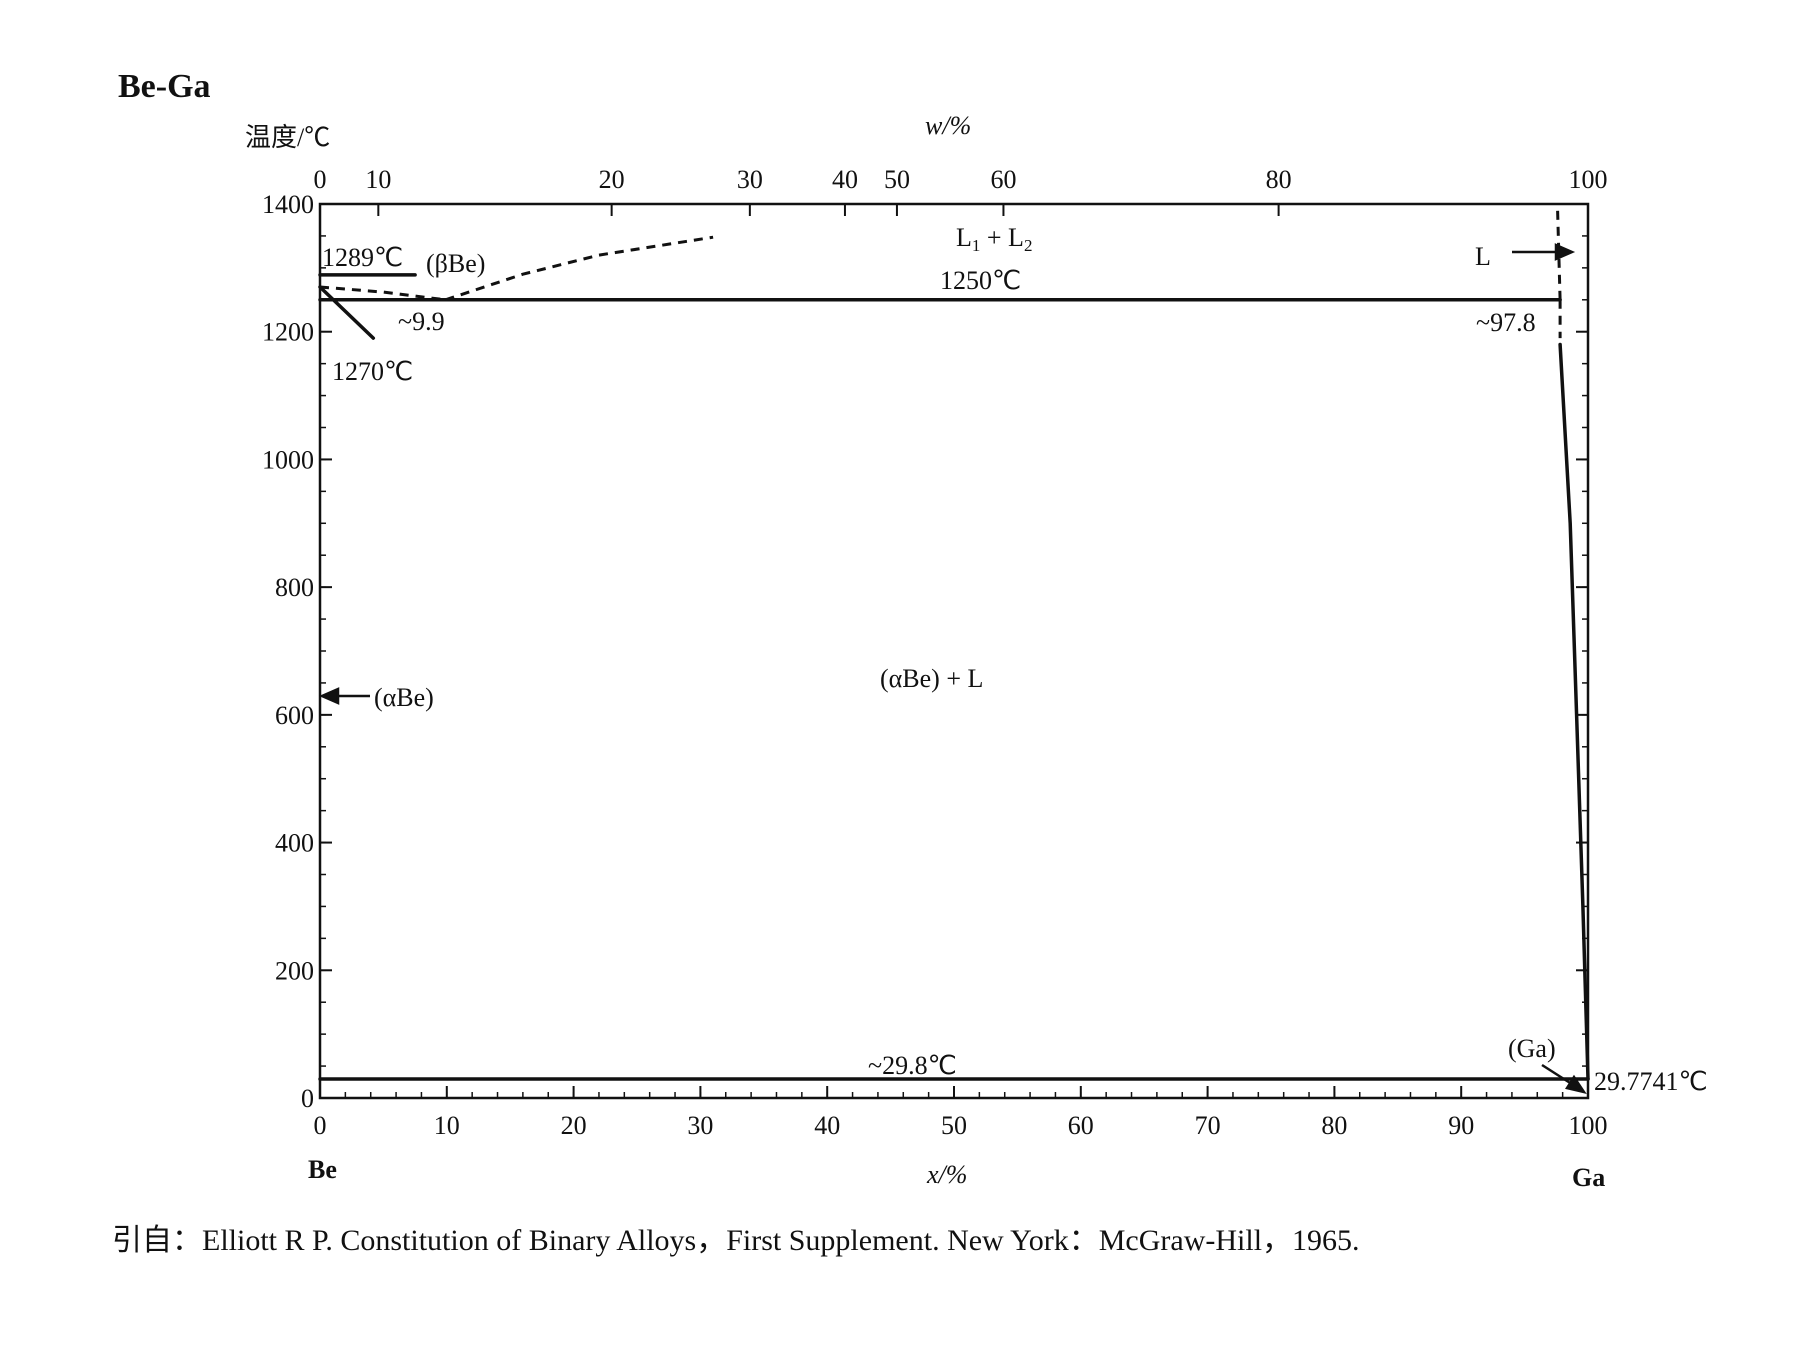  What do you see at coordinates (362, 257) in the screenshot?
I see `label-1289: 1289℃` at bounding box center [362, 257].